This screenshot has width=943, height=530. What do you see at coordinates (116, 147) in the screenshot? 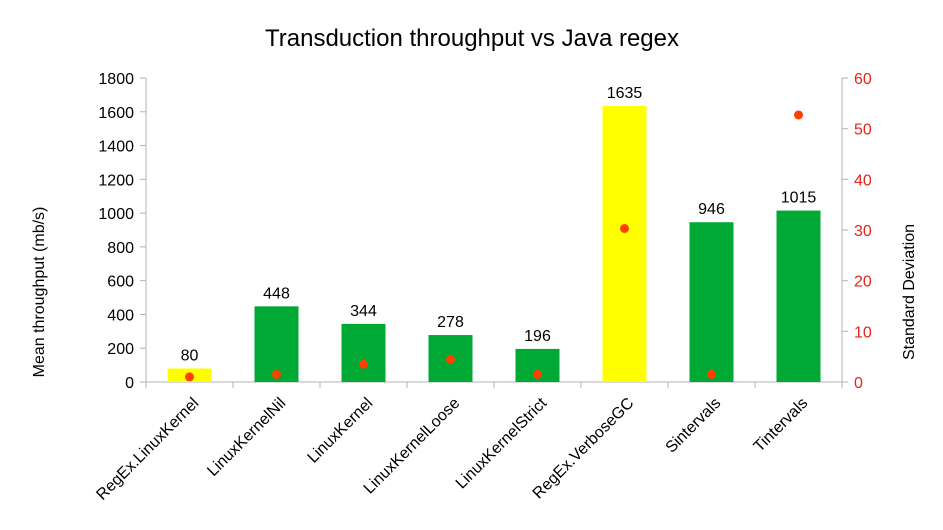
I see `y-tick-label: 1400` at bounding box center [116, 147].